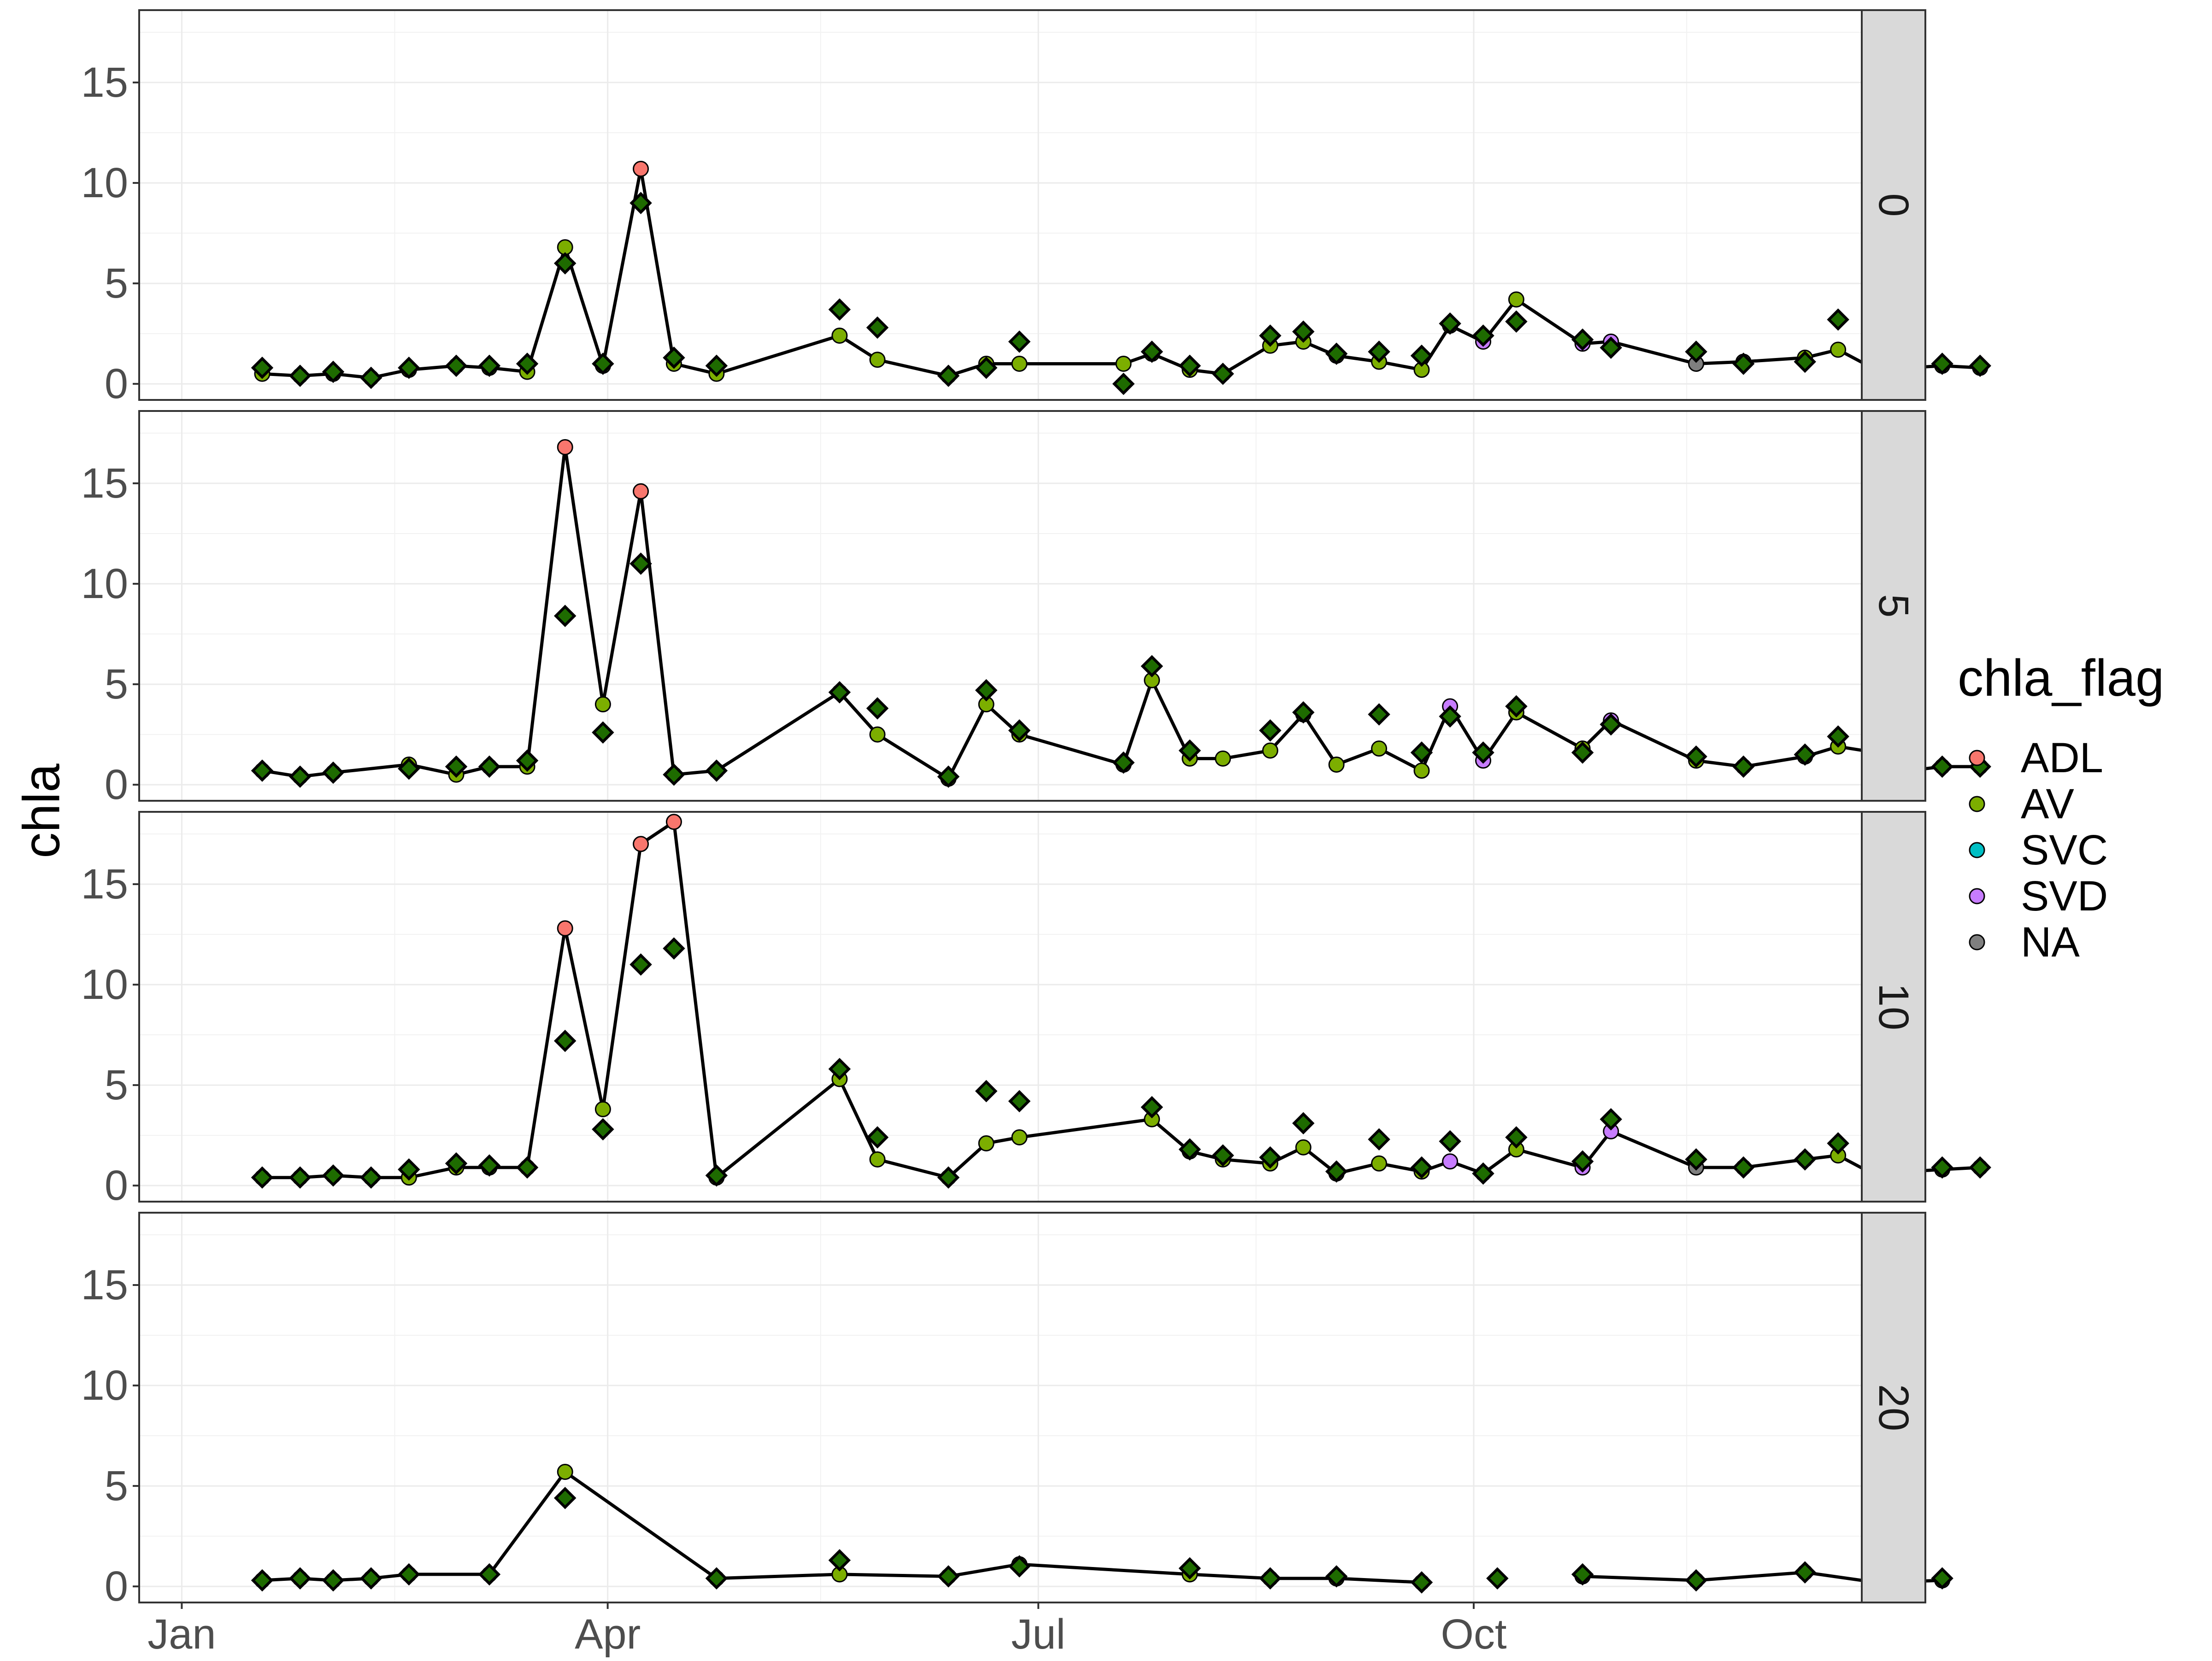 This screenshot has height=1661, width=2212. I want to click on legend-key, so click(1977, 804).